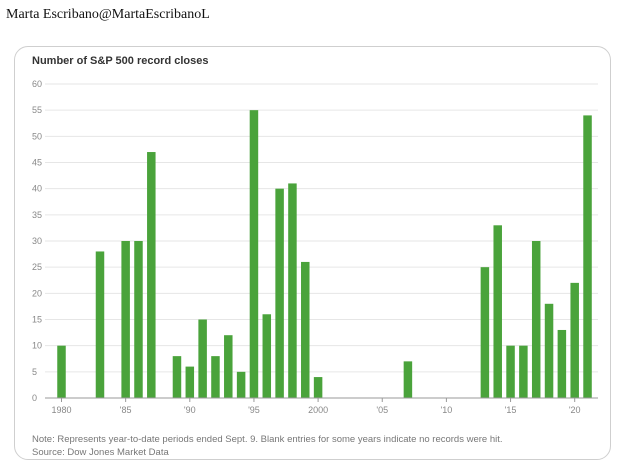 This screenshot has height=463, width=622. What do you see at coordinates (34, 372) in the screenshot?
I see `y-tick-label: 5` at bounding box center [34, 372].